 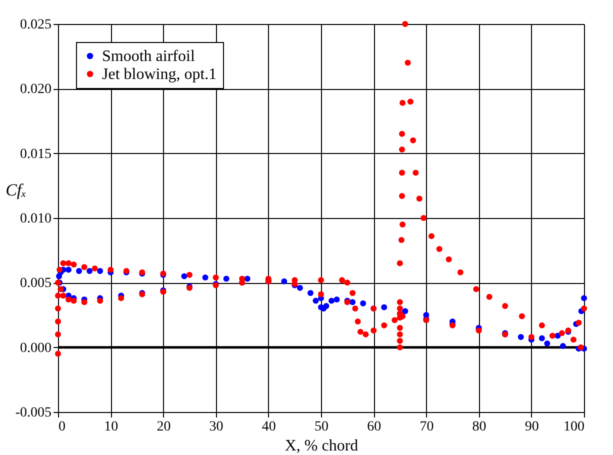 What do you see at coordinates (269, 427) in the screenshot?
I see `x-tick-label: 40` at bounding box center [269, 427].